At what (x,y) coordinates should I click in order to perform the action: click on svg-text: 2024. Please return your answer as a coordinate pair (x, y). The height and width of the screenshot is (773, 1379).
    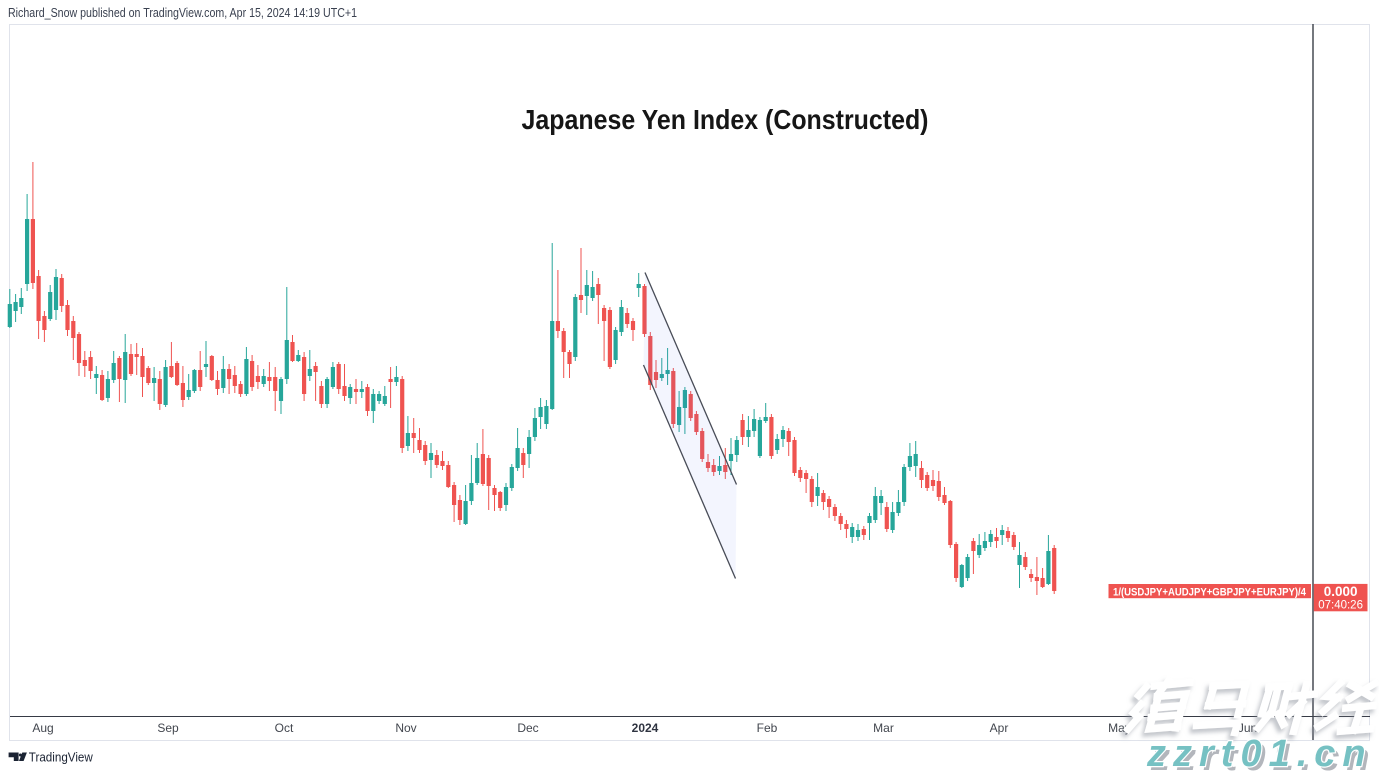
    Looking at the image, I should click on (645, 728).